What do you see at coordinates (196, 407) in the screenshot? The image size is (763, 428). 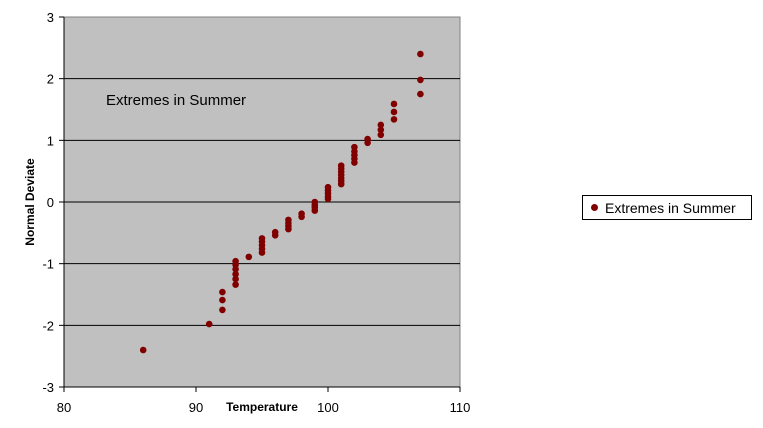 I see `x-tick-label: 90` at bounding box center [196, 407].